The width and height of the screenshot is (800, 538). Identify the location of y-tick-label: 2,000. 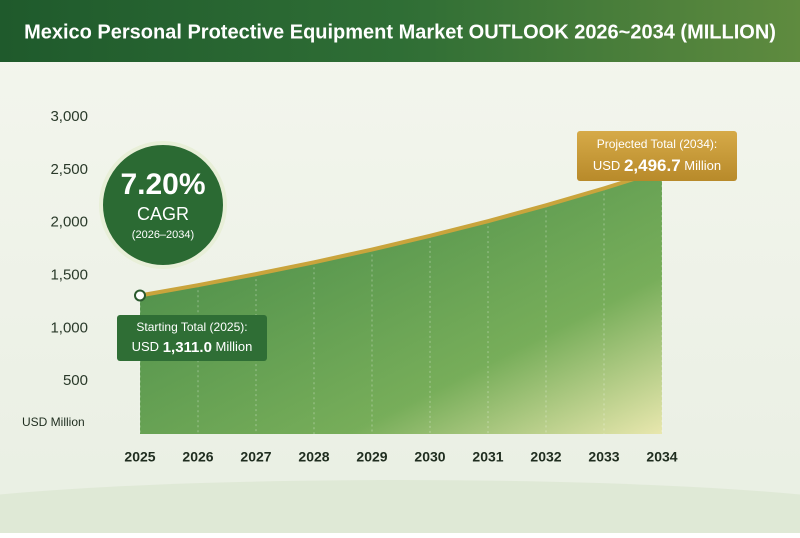
(69, 222).